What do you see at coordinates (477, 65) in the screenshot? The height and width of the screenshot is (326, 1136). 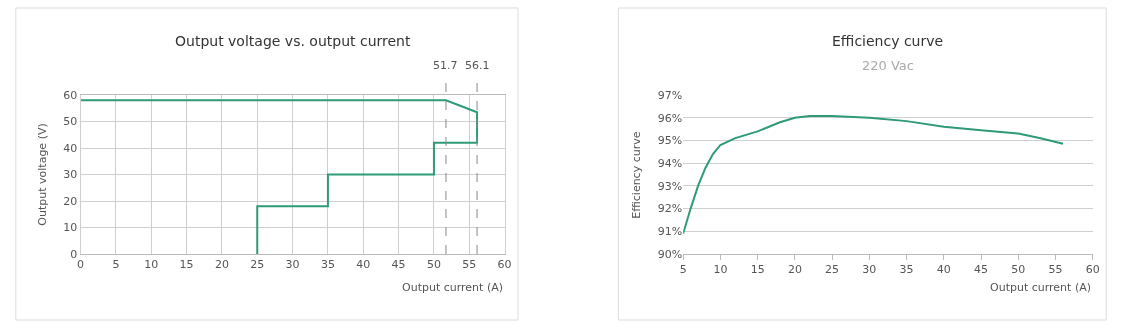 I see `ref-line-label: 56.1` at bounding box center [477, 65].